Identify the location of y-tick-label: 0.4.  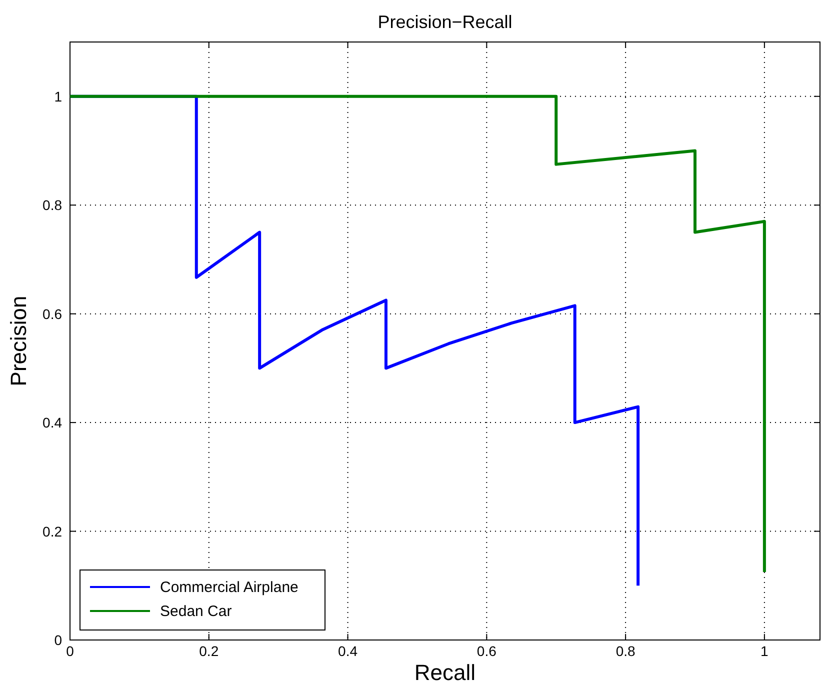
(52, 422).